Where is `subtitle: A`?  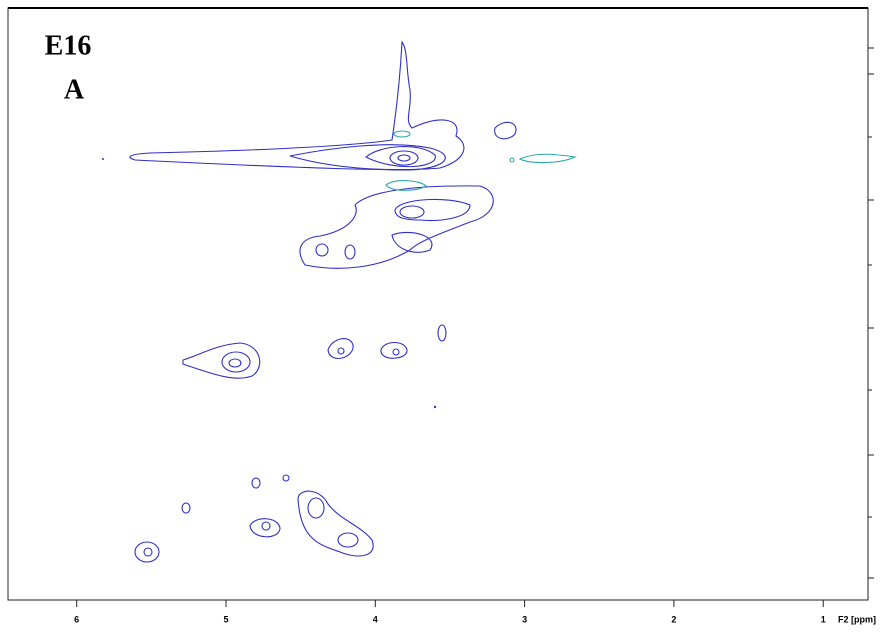 subtitle: A is located at coordinates (74, 89).